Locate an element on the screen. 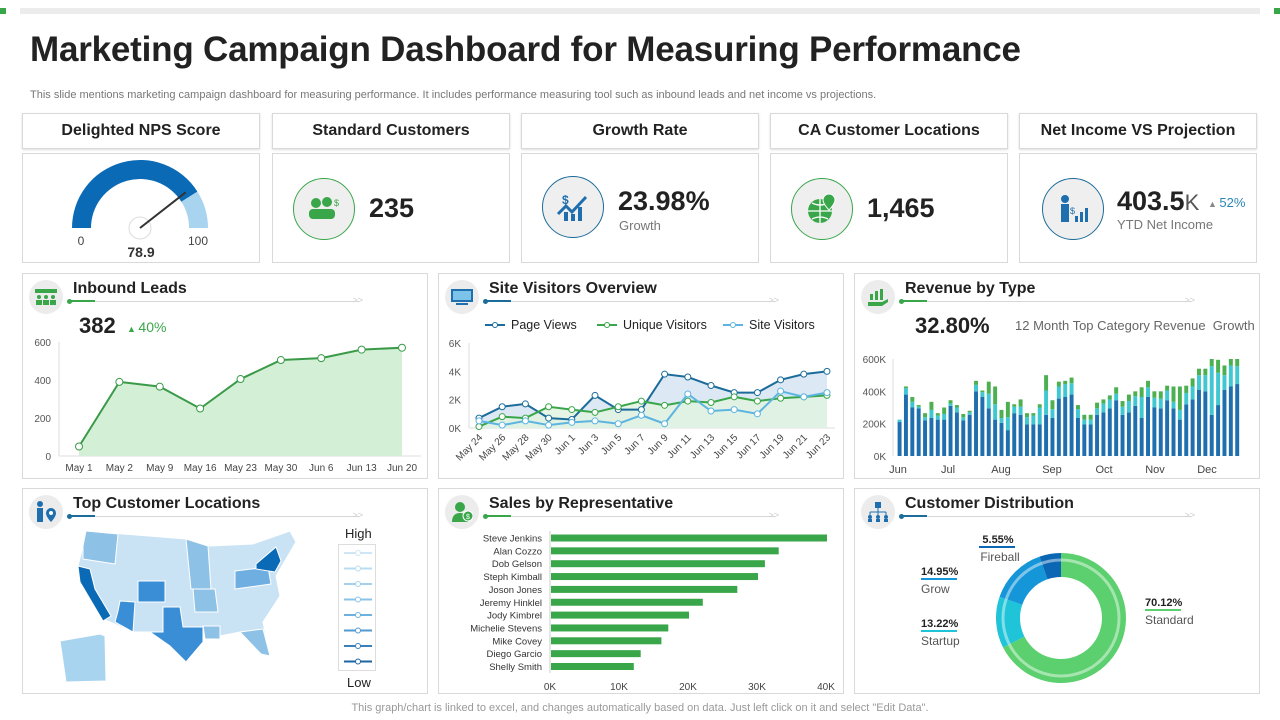  us-map is located at coordinates (178, 606).